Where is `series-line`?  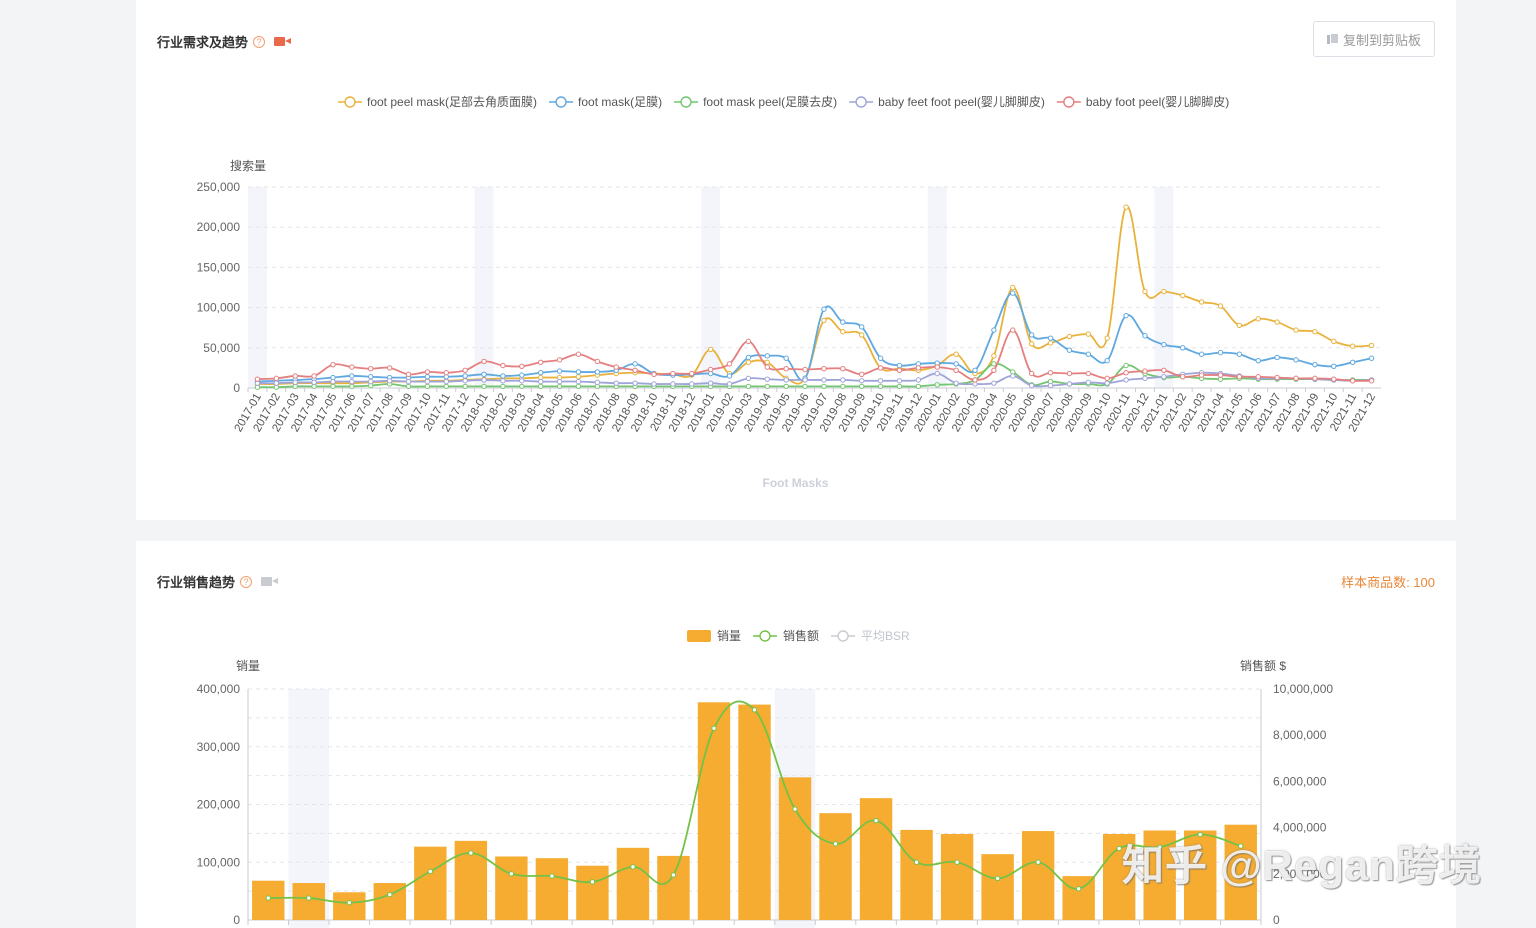
series-line is located at coordinates (814, 295).